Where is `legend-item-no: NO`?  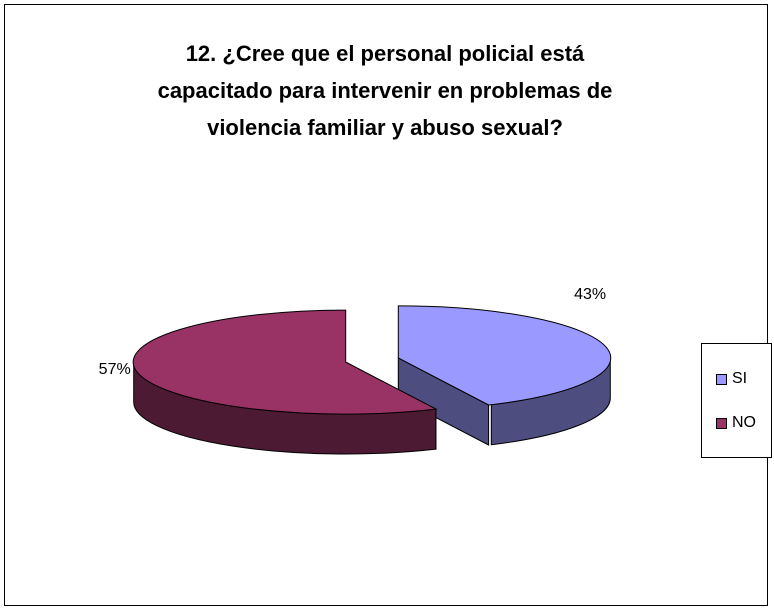
legend-item-no: NO is located at coordinates (736, 423).